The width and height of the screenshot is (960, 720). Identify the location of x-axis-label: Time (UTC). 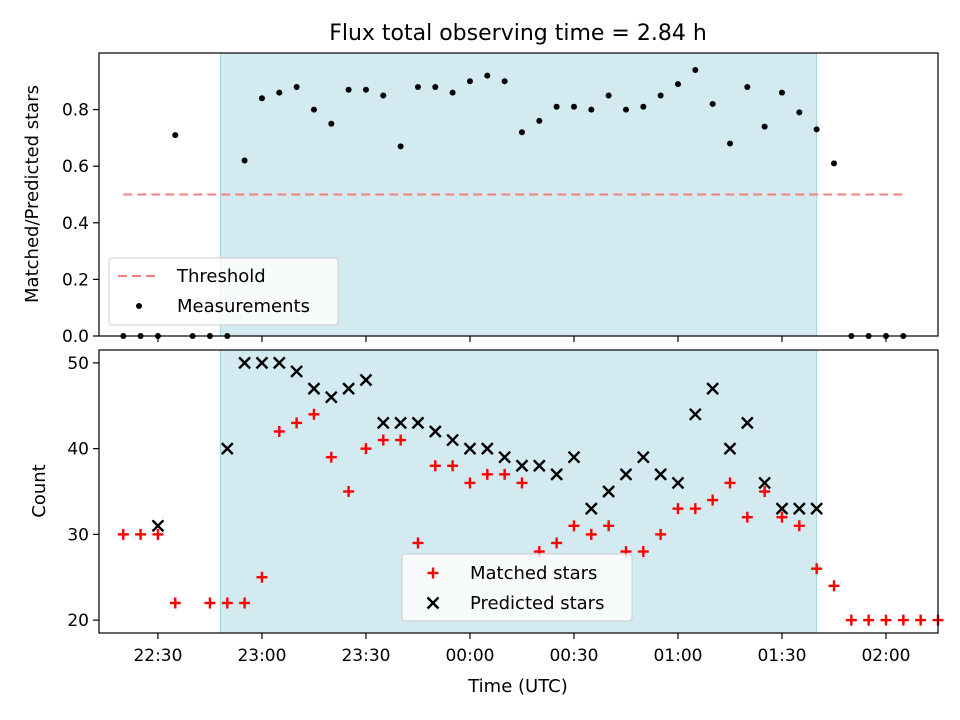
(517, 686).